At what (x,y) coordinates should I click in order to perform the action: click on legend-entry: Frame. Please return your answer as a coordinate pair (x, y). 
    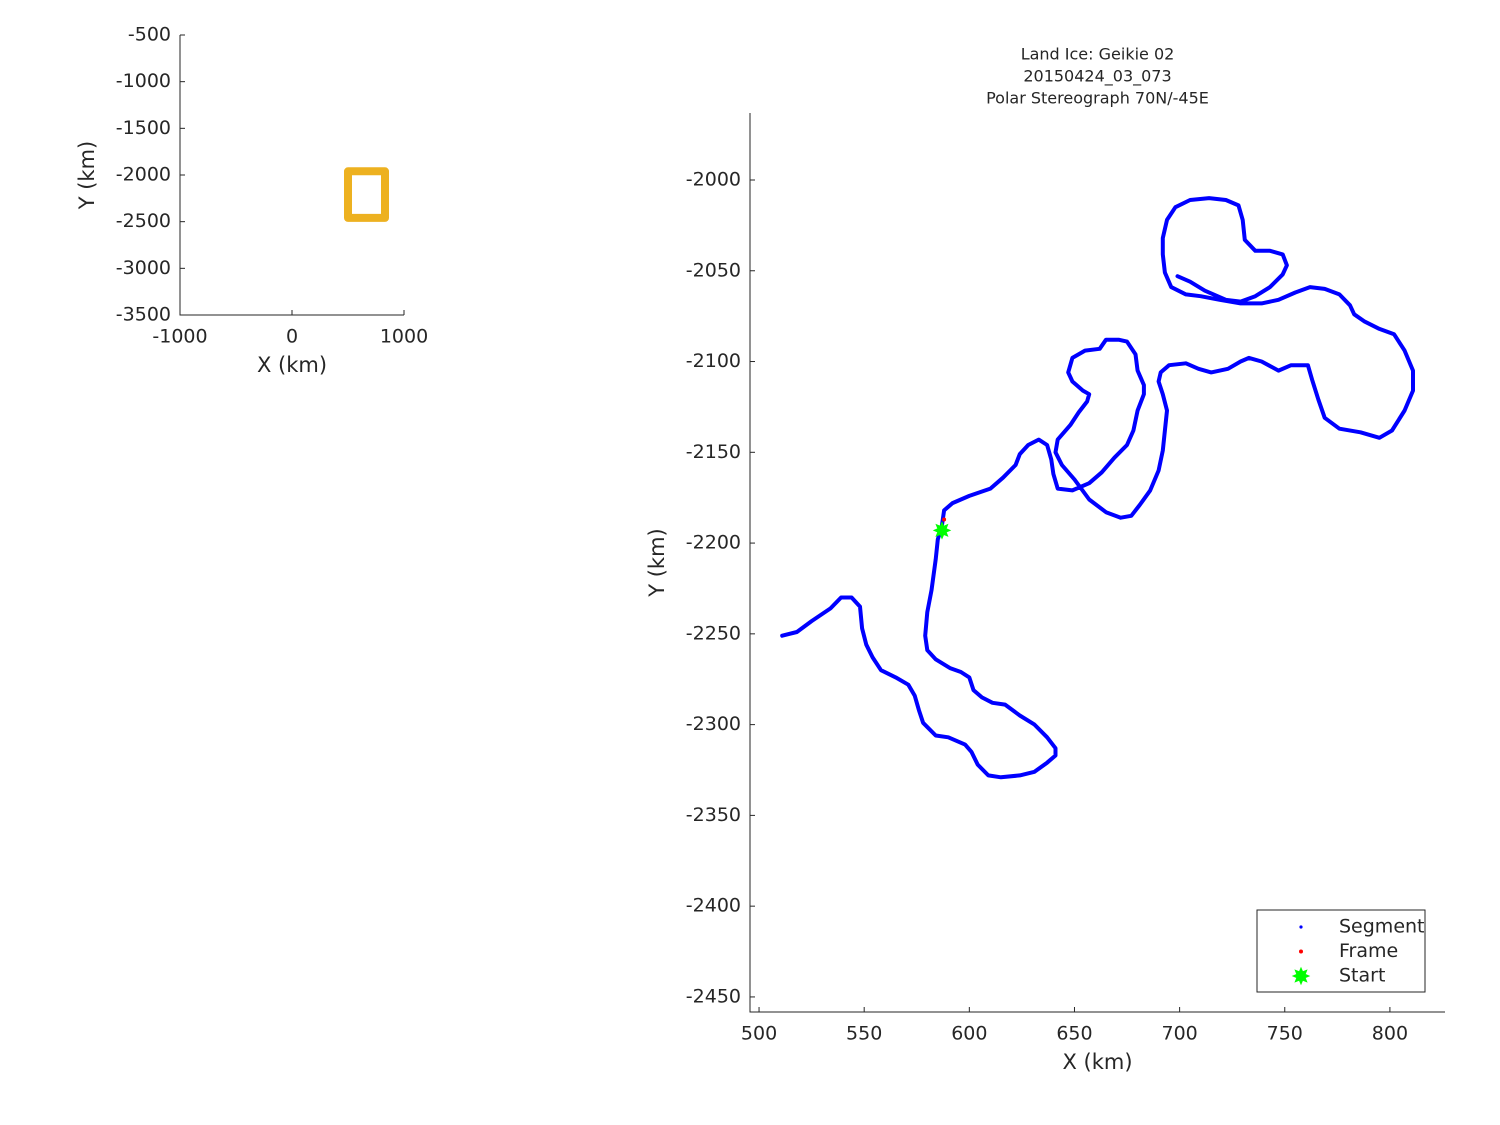
    Looking at the image, I should click on (1348, 951).